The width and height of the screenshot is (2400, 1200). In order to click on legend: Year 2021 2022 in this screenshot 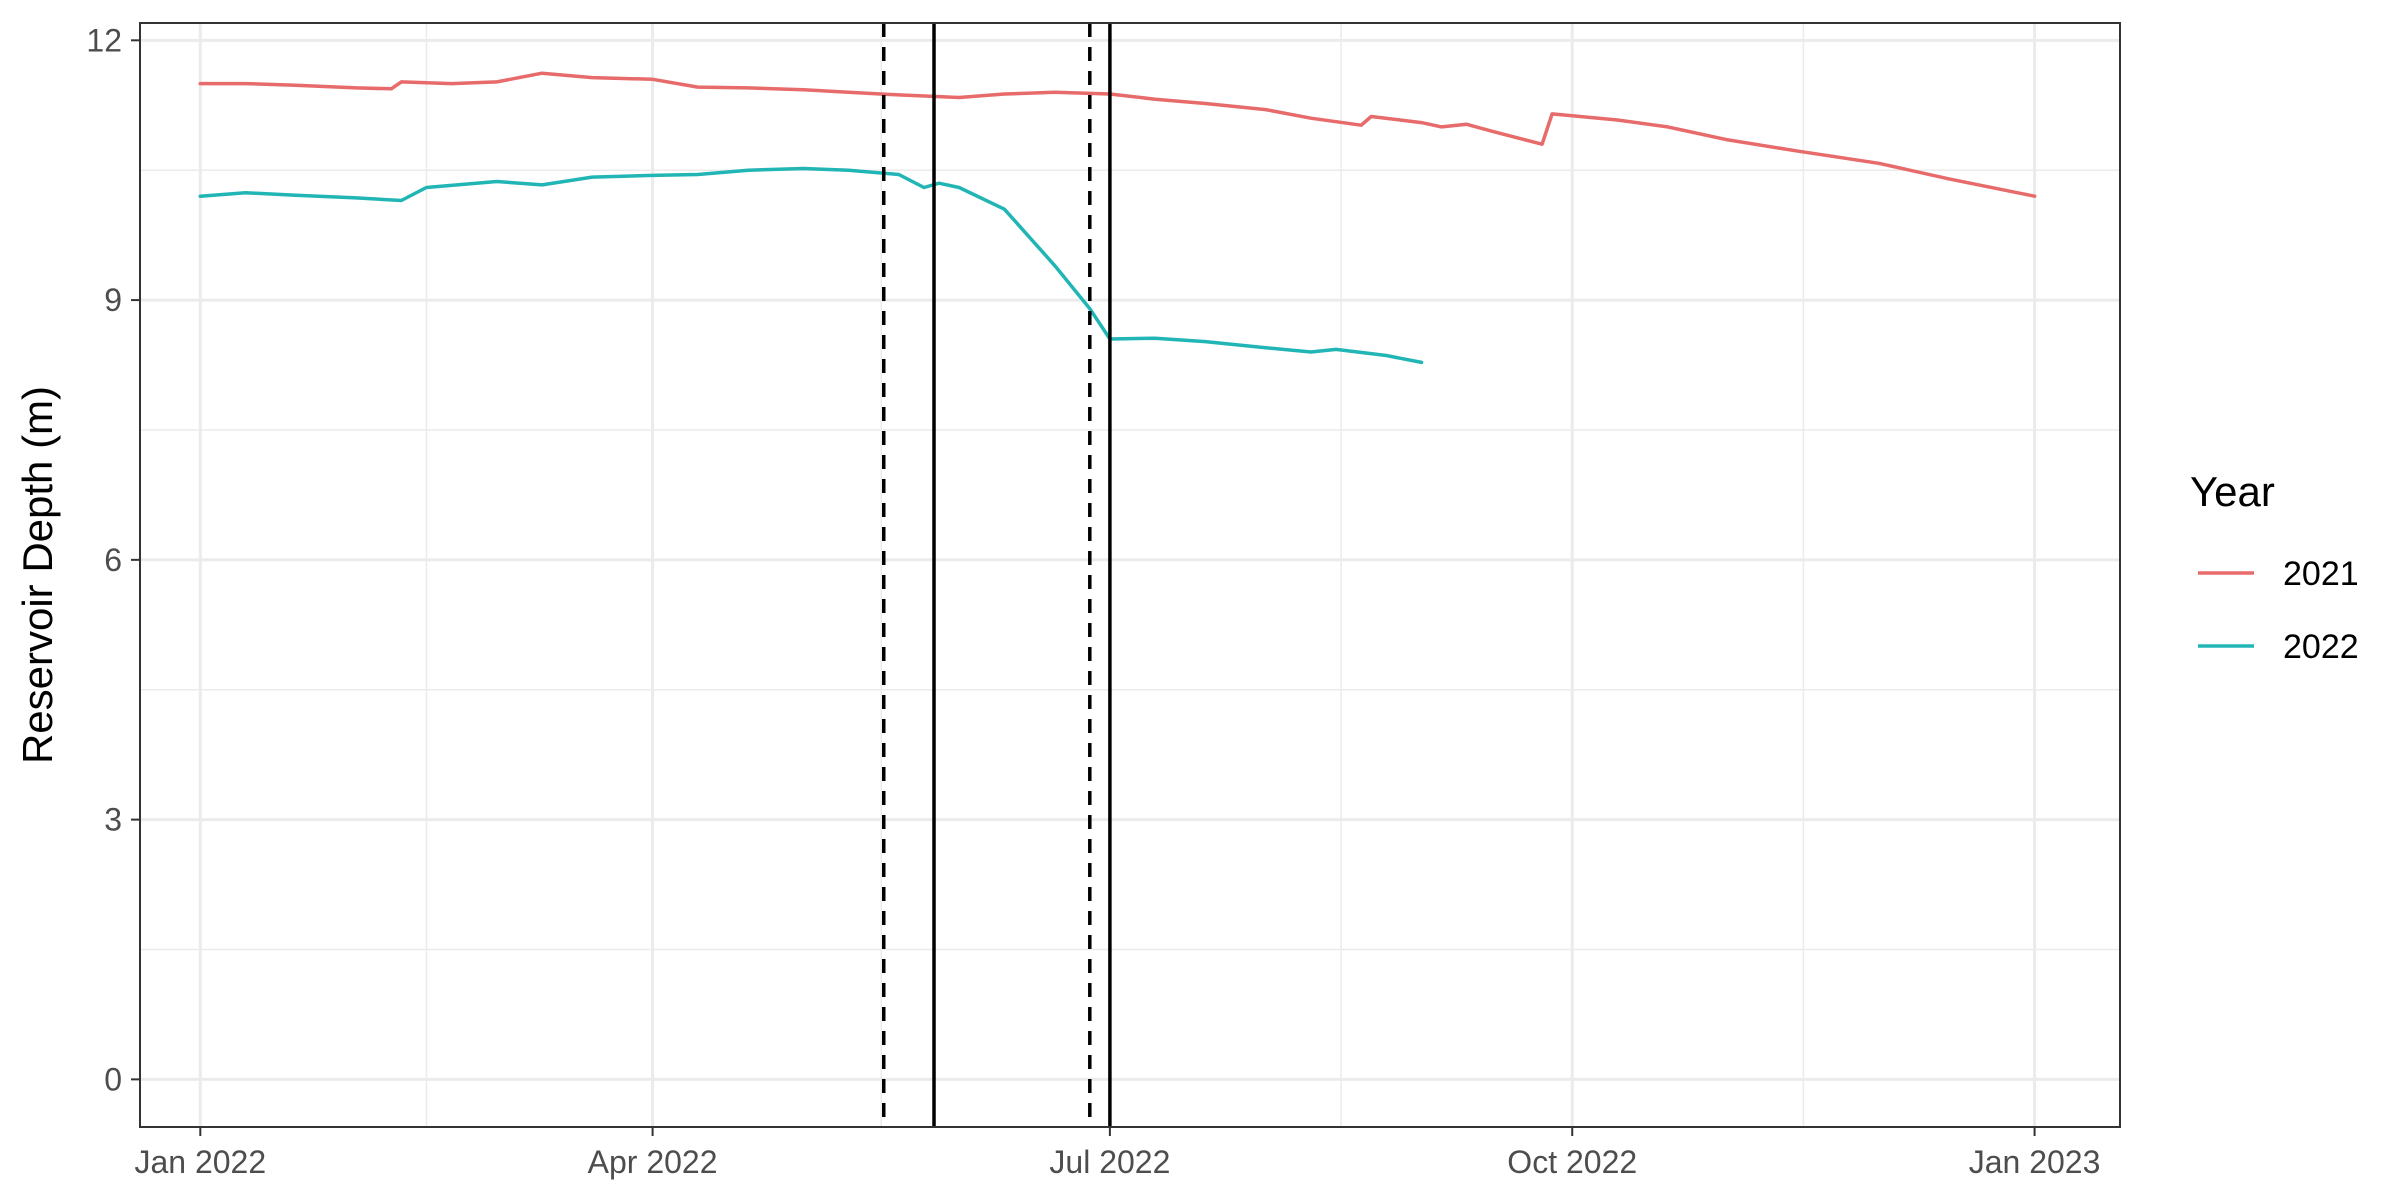, I will do `click(2274, 567)`.